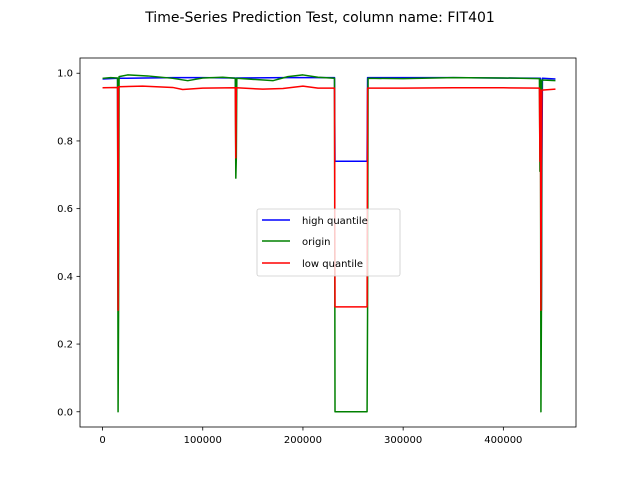 This screenshot has width=640, height=480. I want to click on x-tick-label: 300000, so click(403, 440).